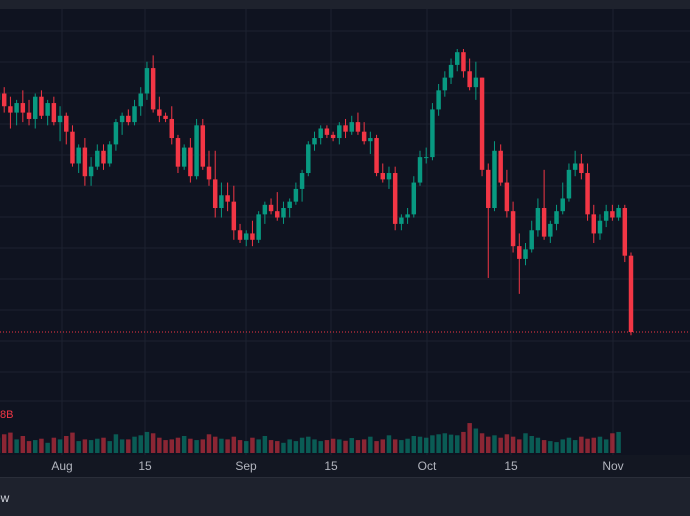 This screenshot has height=516, width=690. I want to click on view-button: ew, so click(4, 498).